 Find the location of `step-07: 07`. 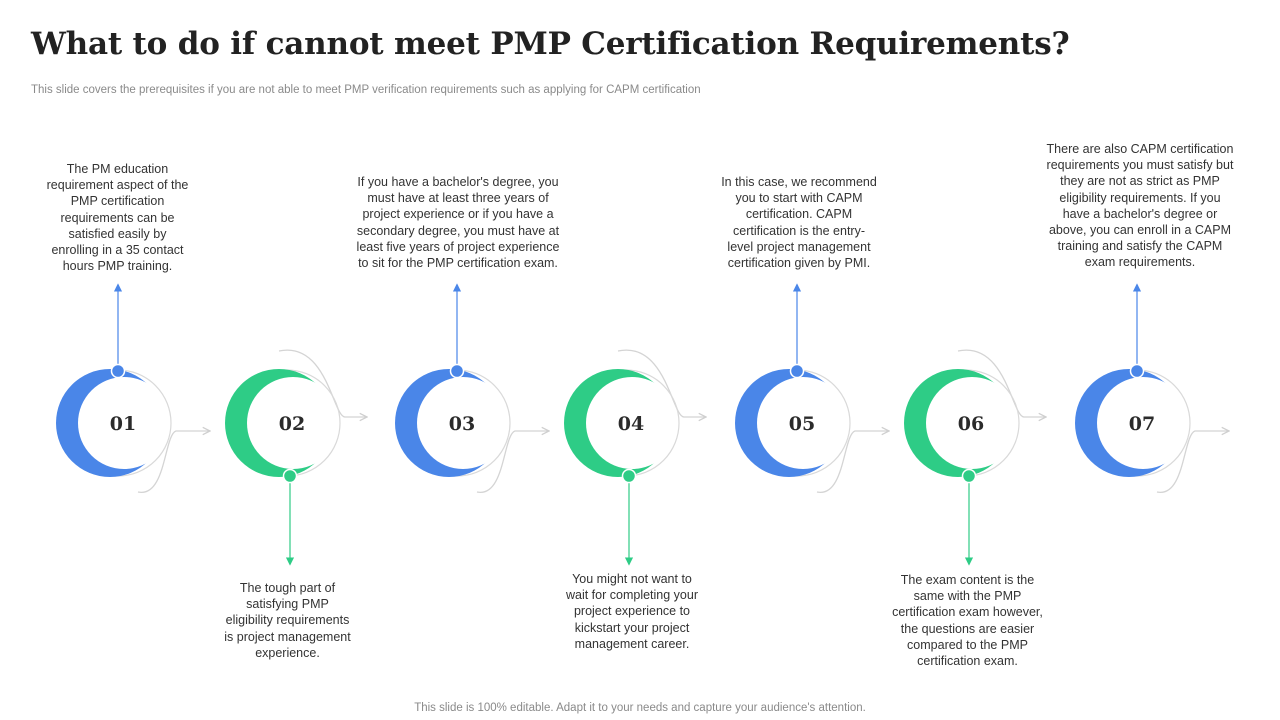

step-07: 07 is located at coordinates (1152, 388).